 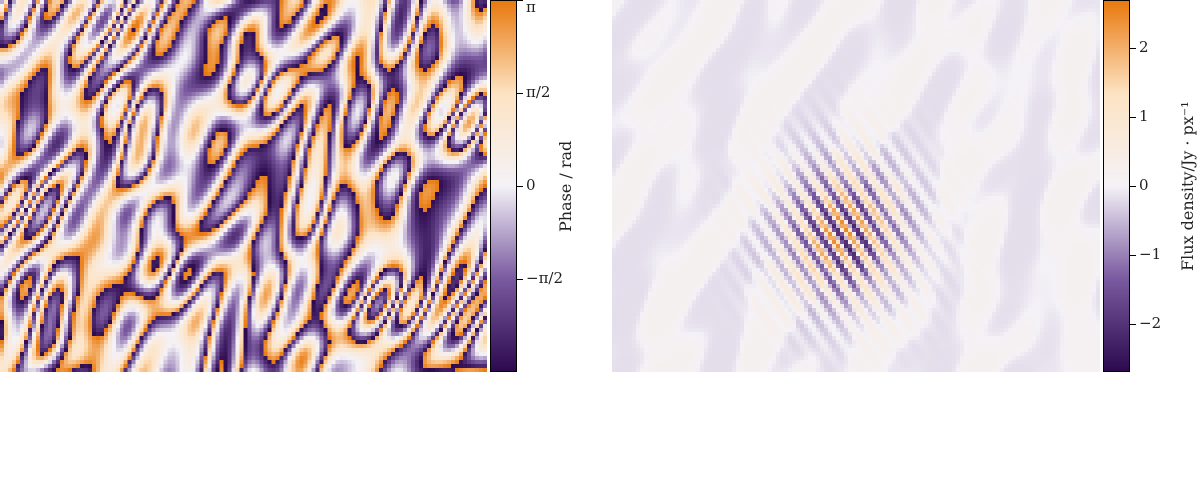 I want to click on colorbar-tick-label: 2, so click(x=1144, y=47).